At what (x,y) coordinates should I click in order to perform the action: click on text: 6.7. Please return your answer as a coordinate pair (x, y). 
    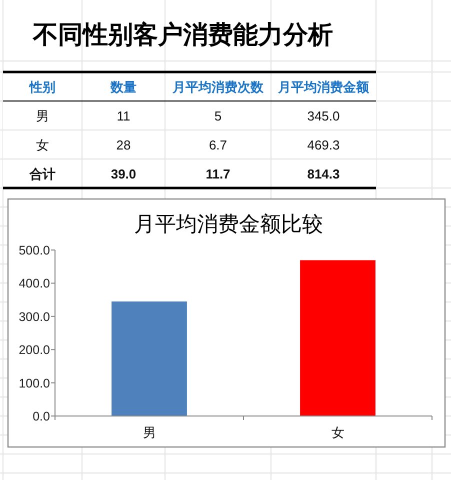
    Looking at the image, I should click on (218, 145).